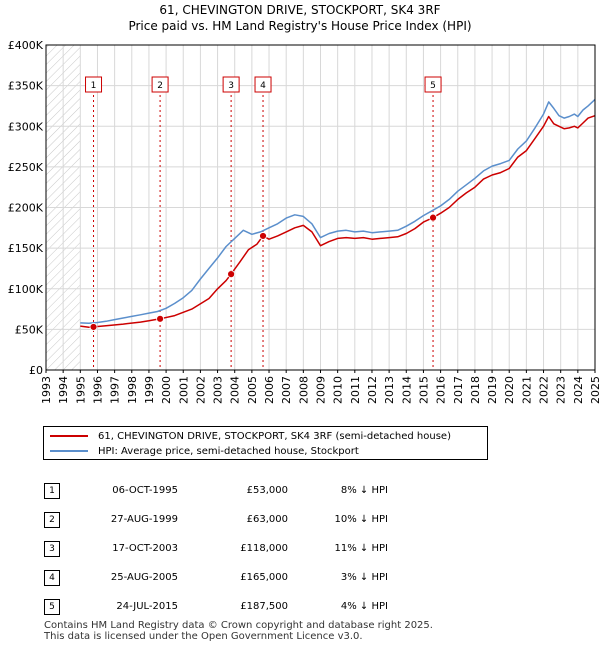 The width and height of the screenshot is (600, 650). Describe the element at coordinates (26, 86) in the screenshot. I see `y-tick-label: £350K` at that location.